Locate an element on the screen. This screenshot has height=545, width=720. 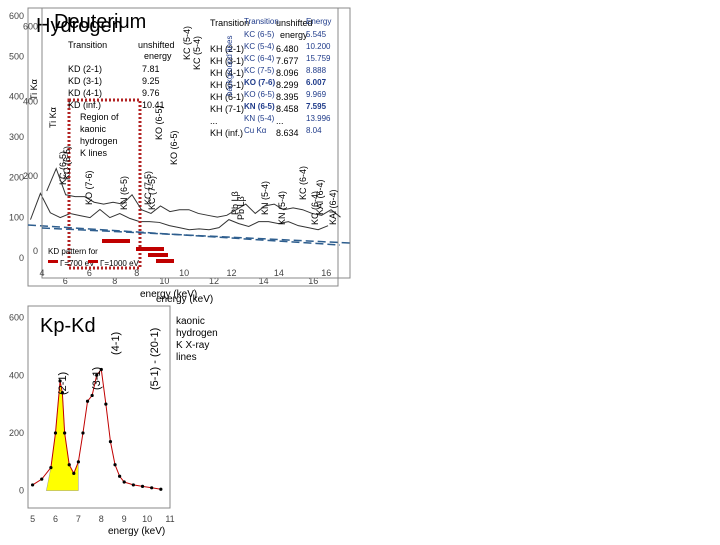
kpkd-note-1: kaonic is located at coordinates (190, 321).